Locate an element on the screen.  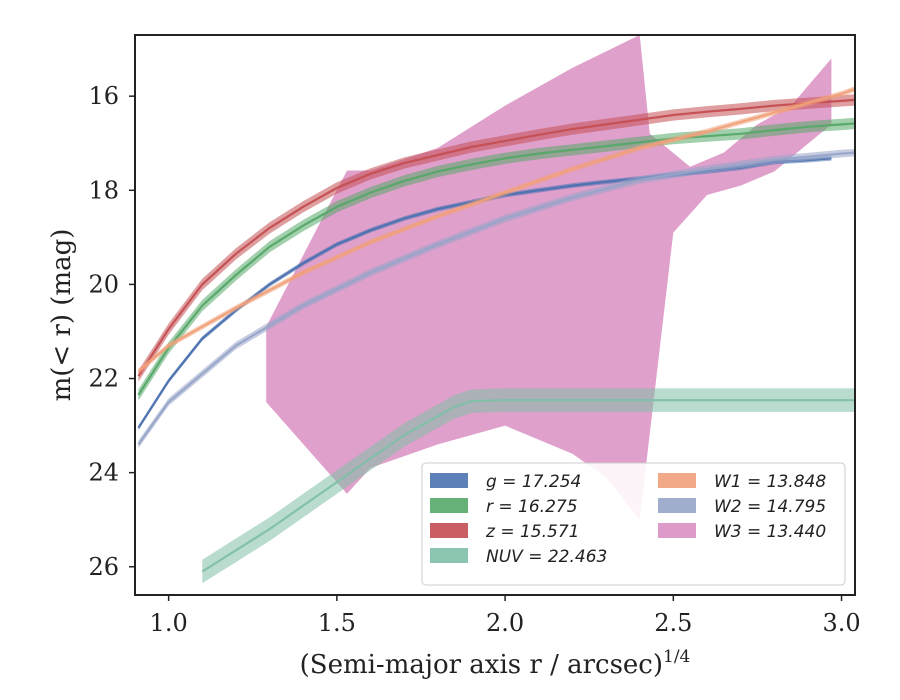
x-axis-label-exponent: 1/4 is located at coordinates (676, 657).